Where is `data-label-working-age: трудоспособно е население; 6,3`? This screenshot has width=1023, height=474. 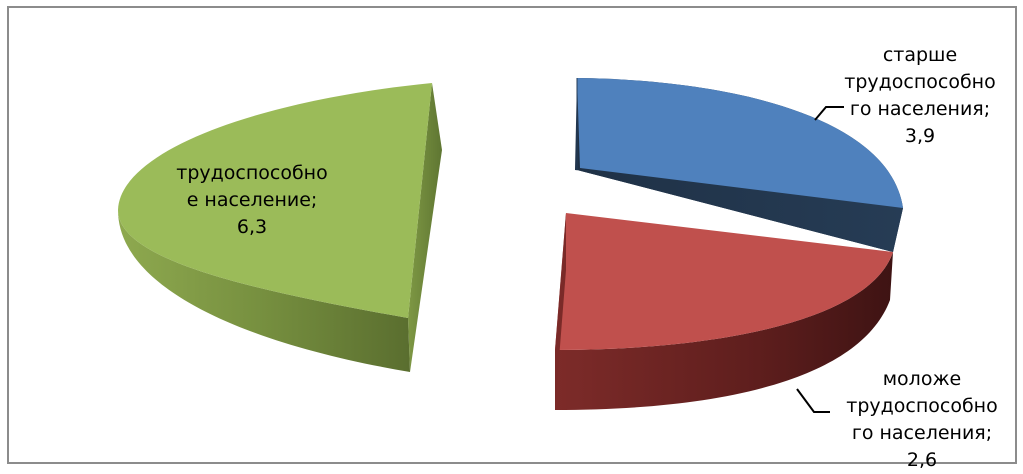
data-label-working-age: трудоспособно е население; 6,3 is located at coordinates (252, 200).